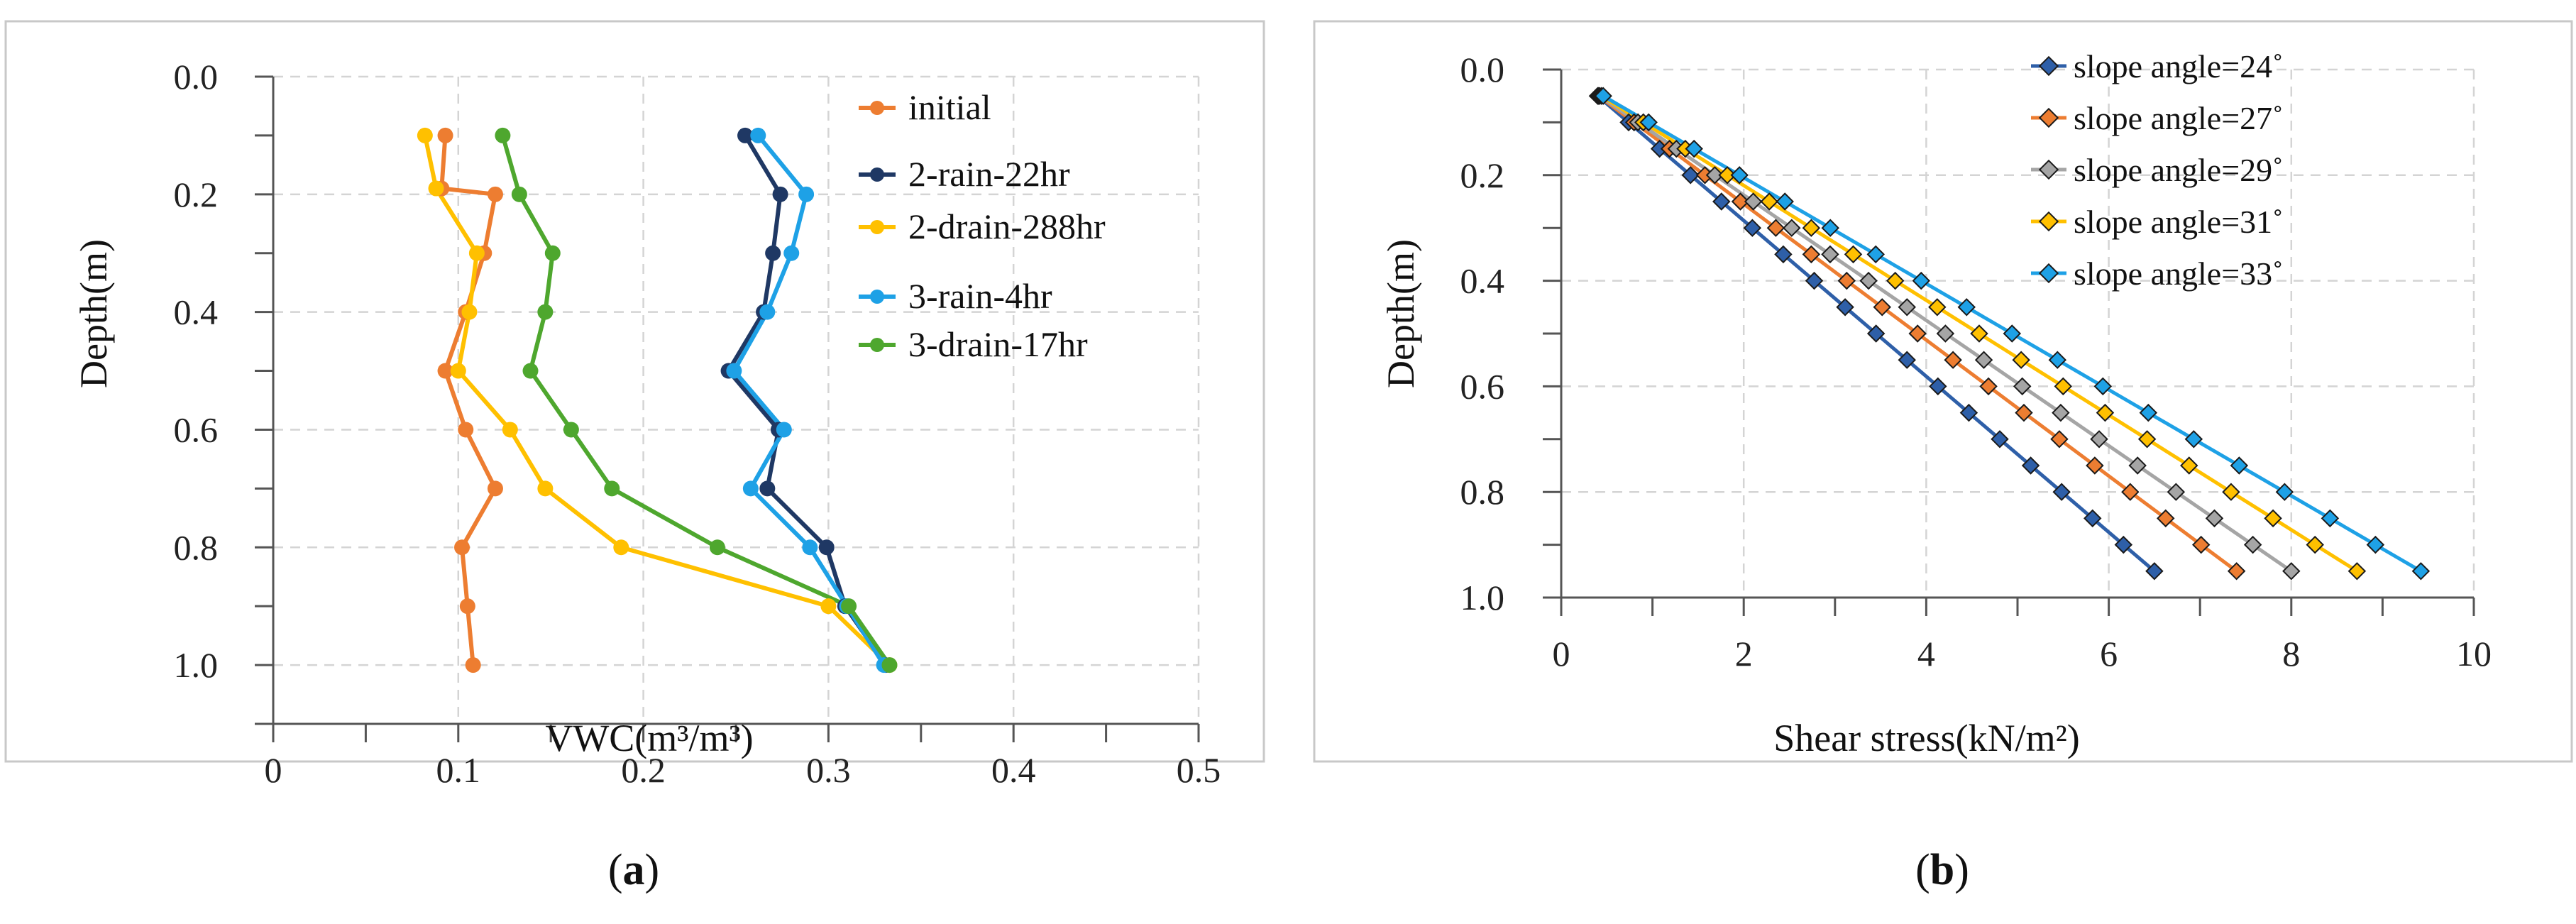  What do you see at coordinates (273, 770) in the screenshot?
I see `tick-a-x: 0` at bounding box center [273, 770].